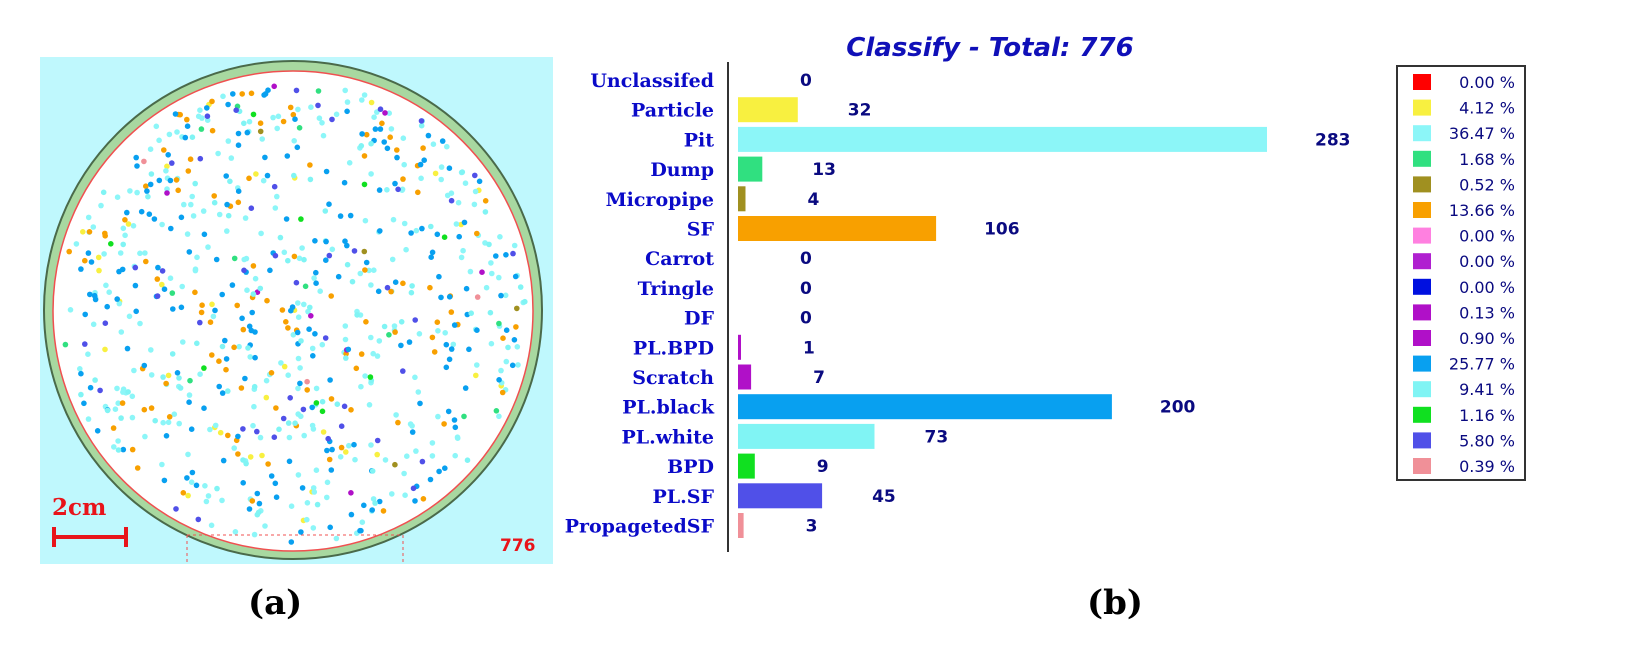 This screenshot has width=1627, height=646. I want to click on category-label: SF, so click(701, 230).